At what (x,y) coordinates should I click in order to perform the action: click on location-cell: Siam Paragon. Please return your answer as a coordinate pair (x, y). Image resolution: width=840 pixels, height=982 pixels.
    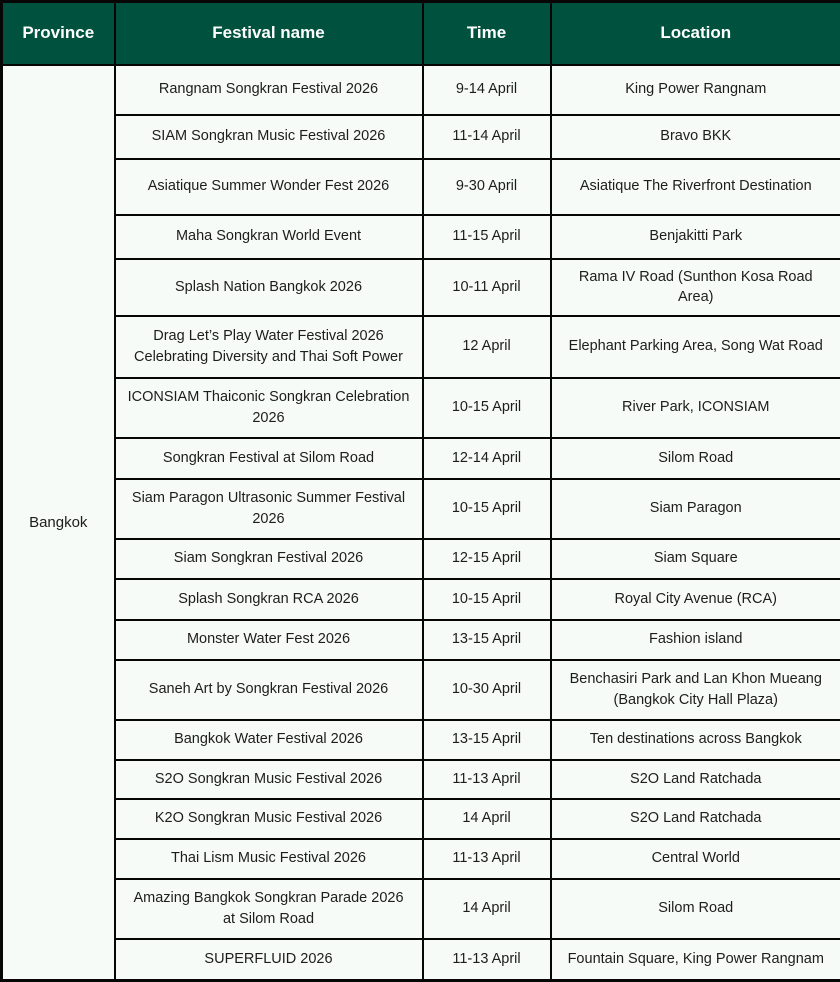
    Looking at the image, I should click on (695, 509).